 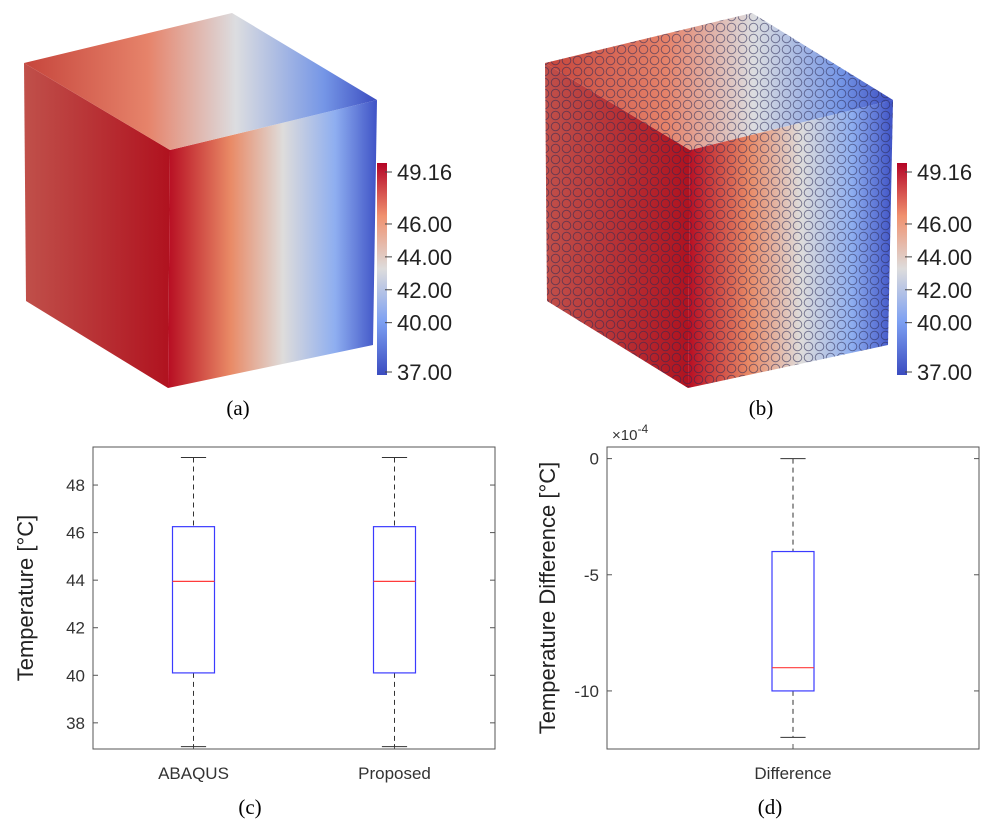 I want to click on colorbar-b-tick-label: 44.00, so click(x=944, y=257).